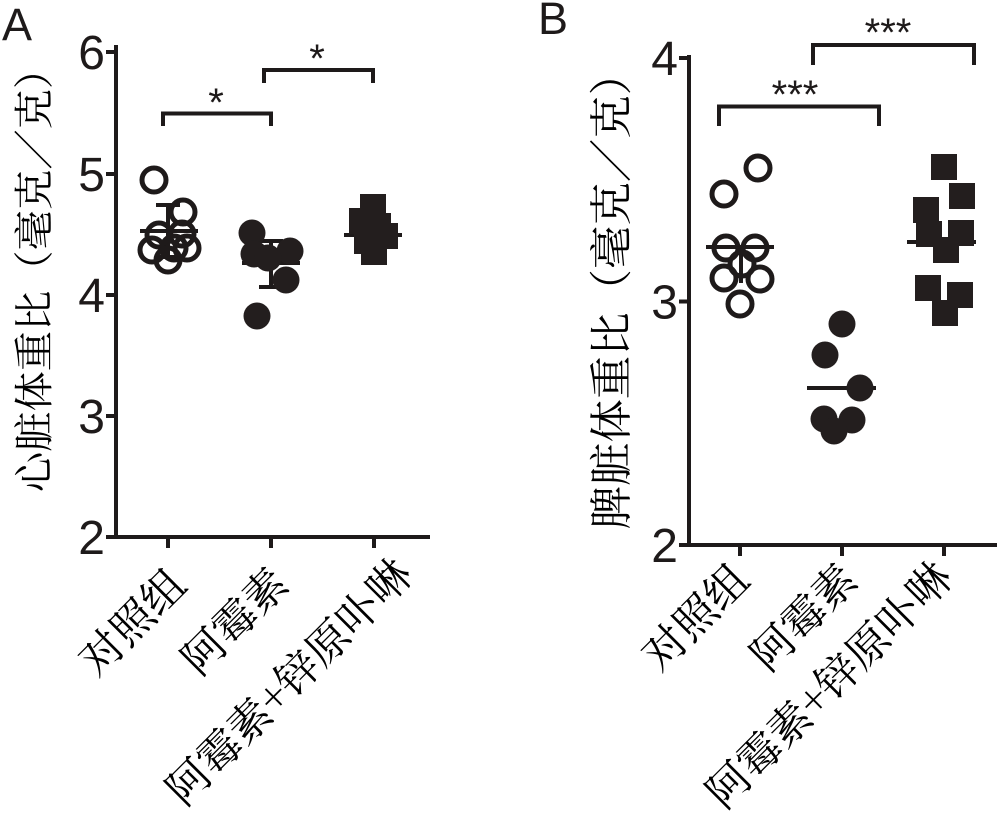 Image resolution: width=1000 pixels, height=814 pixels. Describe the element at coordinates (91, 53) in the screenshot. I see `svg-text: 6` at that location.